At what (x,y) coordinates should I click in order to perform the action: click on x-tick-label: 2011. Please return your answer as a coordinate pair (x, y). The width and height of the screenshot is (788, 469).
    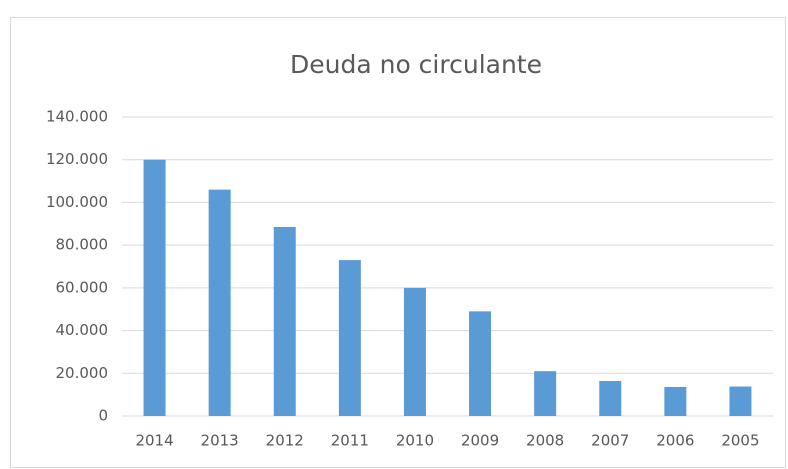
    Looking at the image, I should click on (350, 441).